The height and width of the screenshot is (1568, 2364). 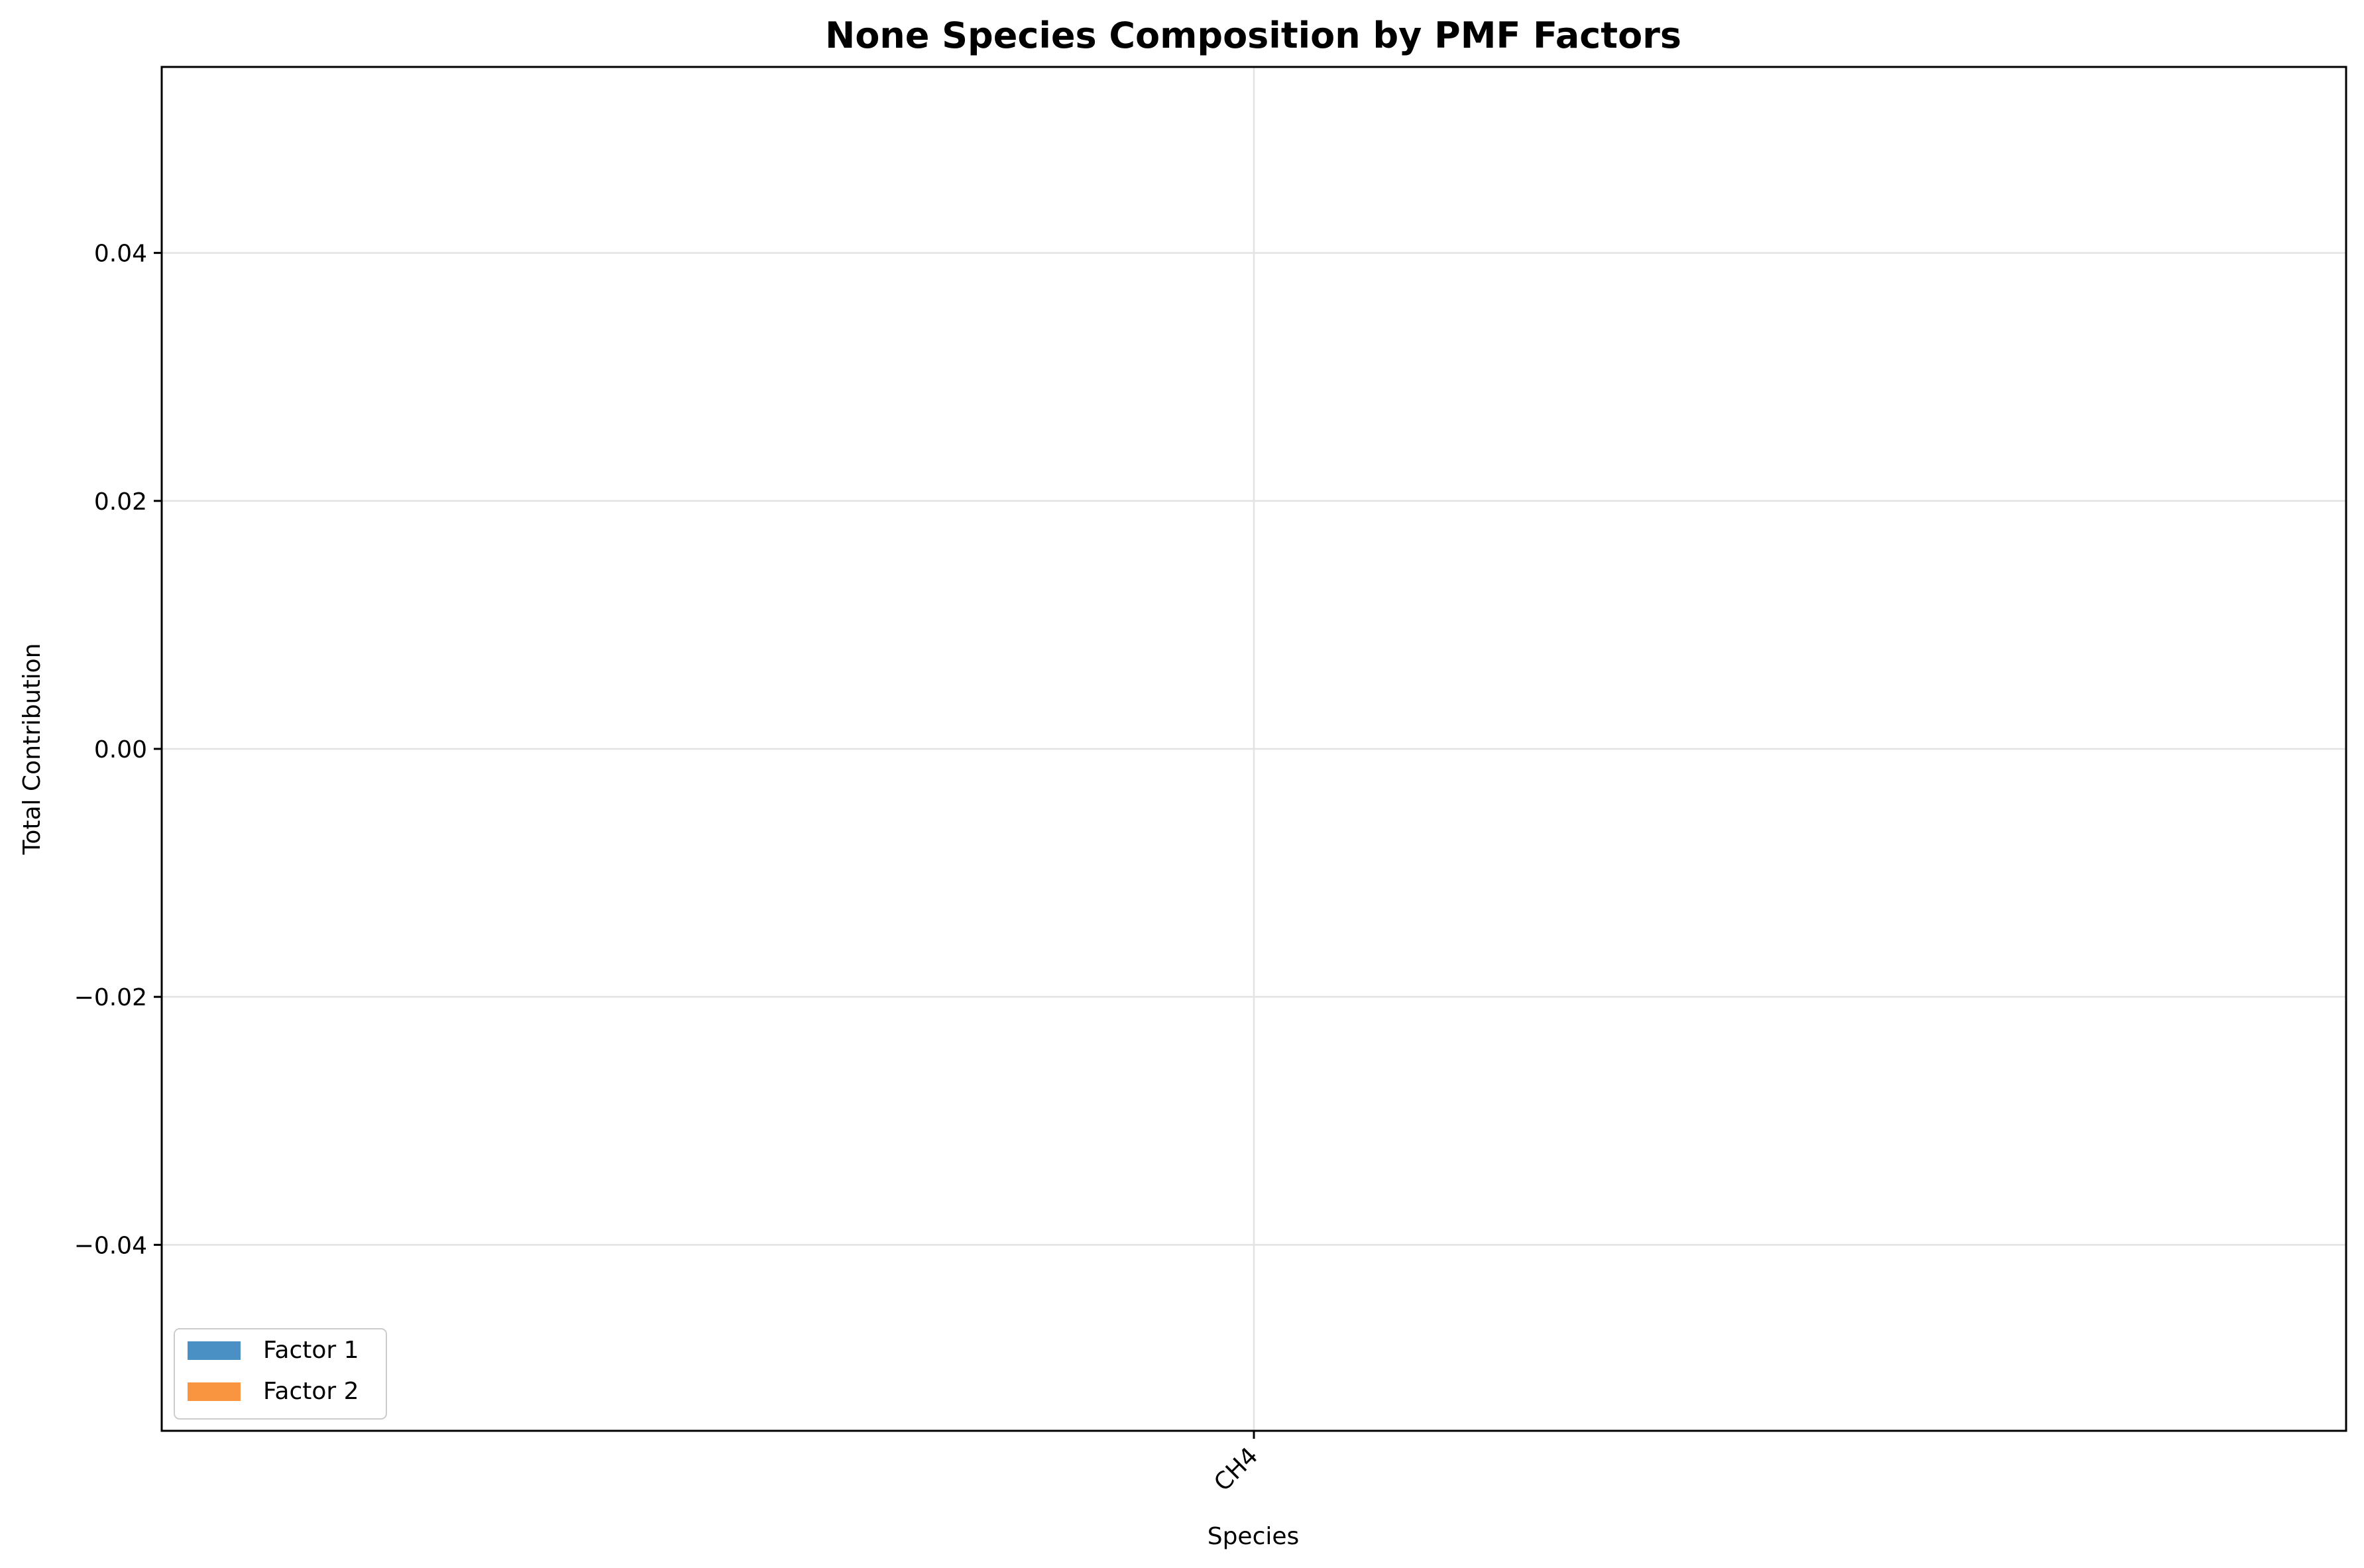 I want to click on y-tick-label: 0.00, so click(x=120, y=749).